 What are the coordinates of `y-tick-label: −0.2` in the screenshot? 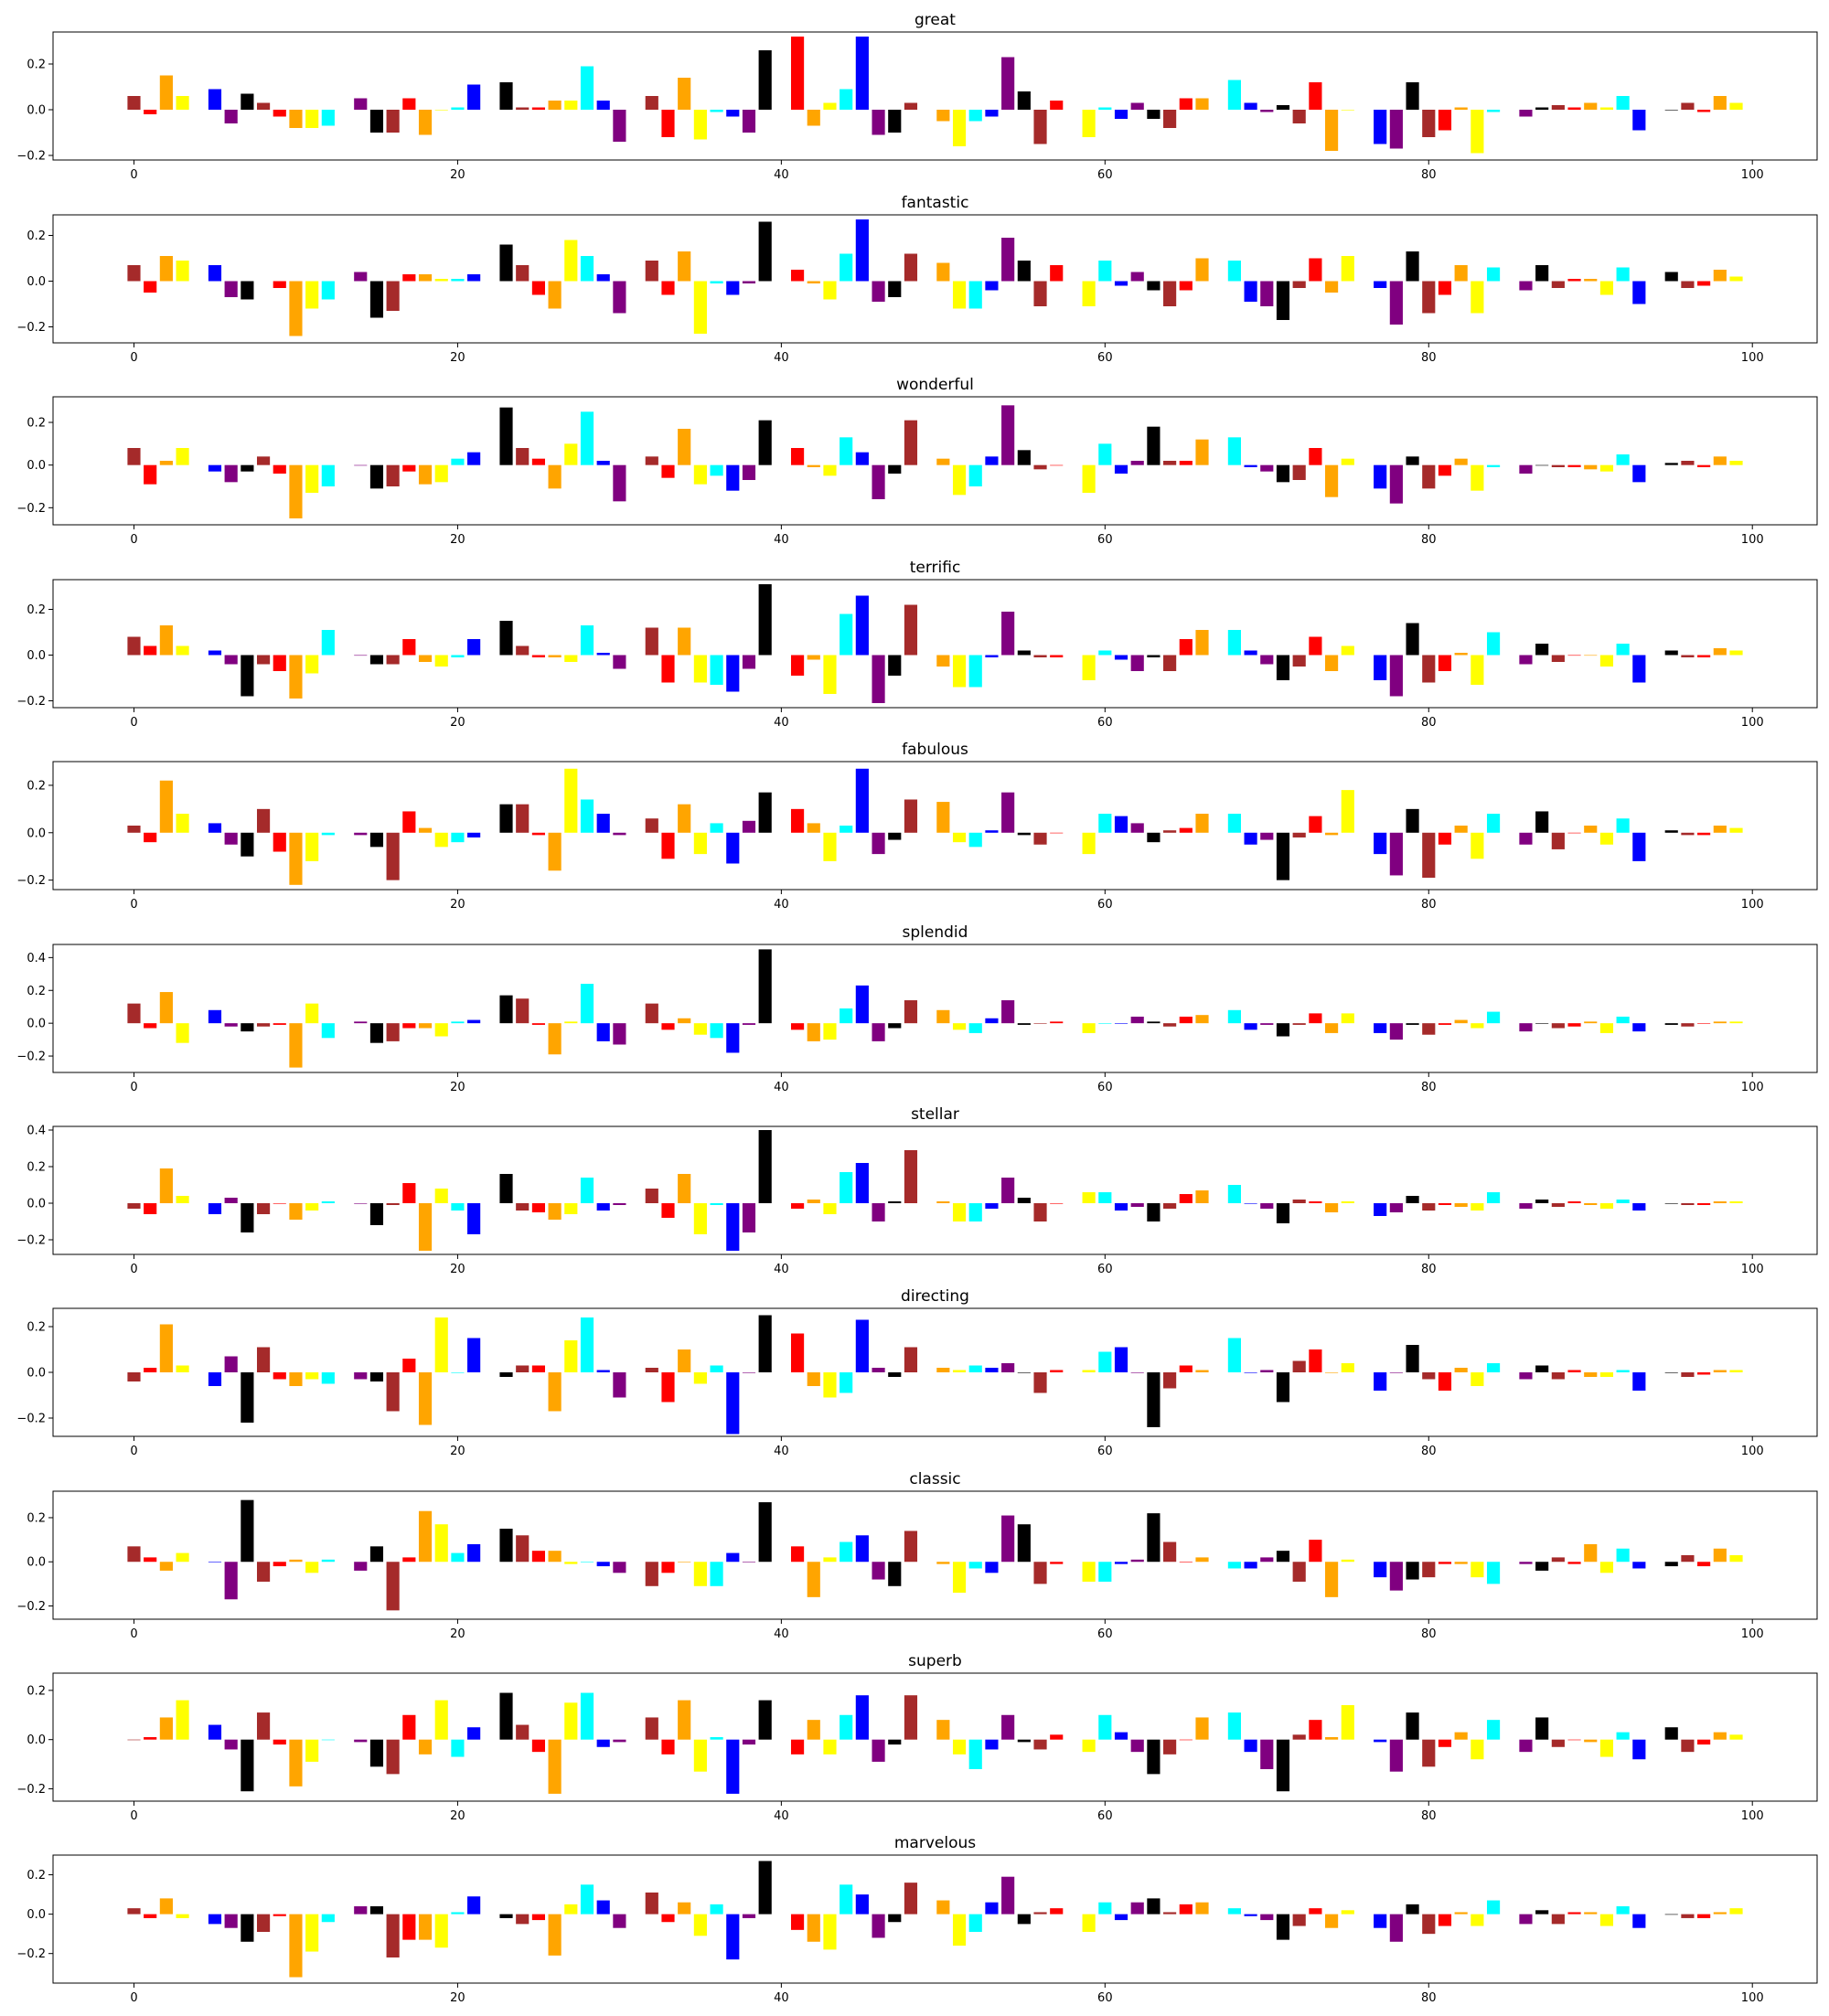 It's located at (31, 1057).